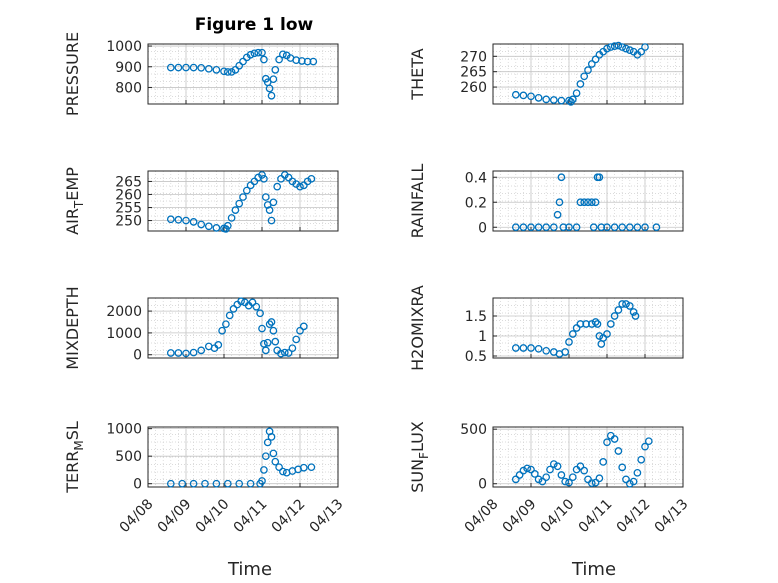 The image size is (778, 583). Describe the element at coordinates (128, 88) in the screenshot. I see `y-tick-label: 800` at that location.